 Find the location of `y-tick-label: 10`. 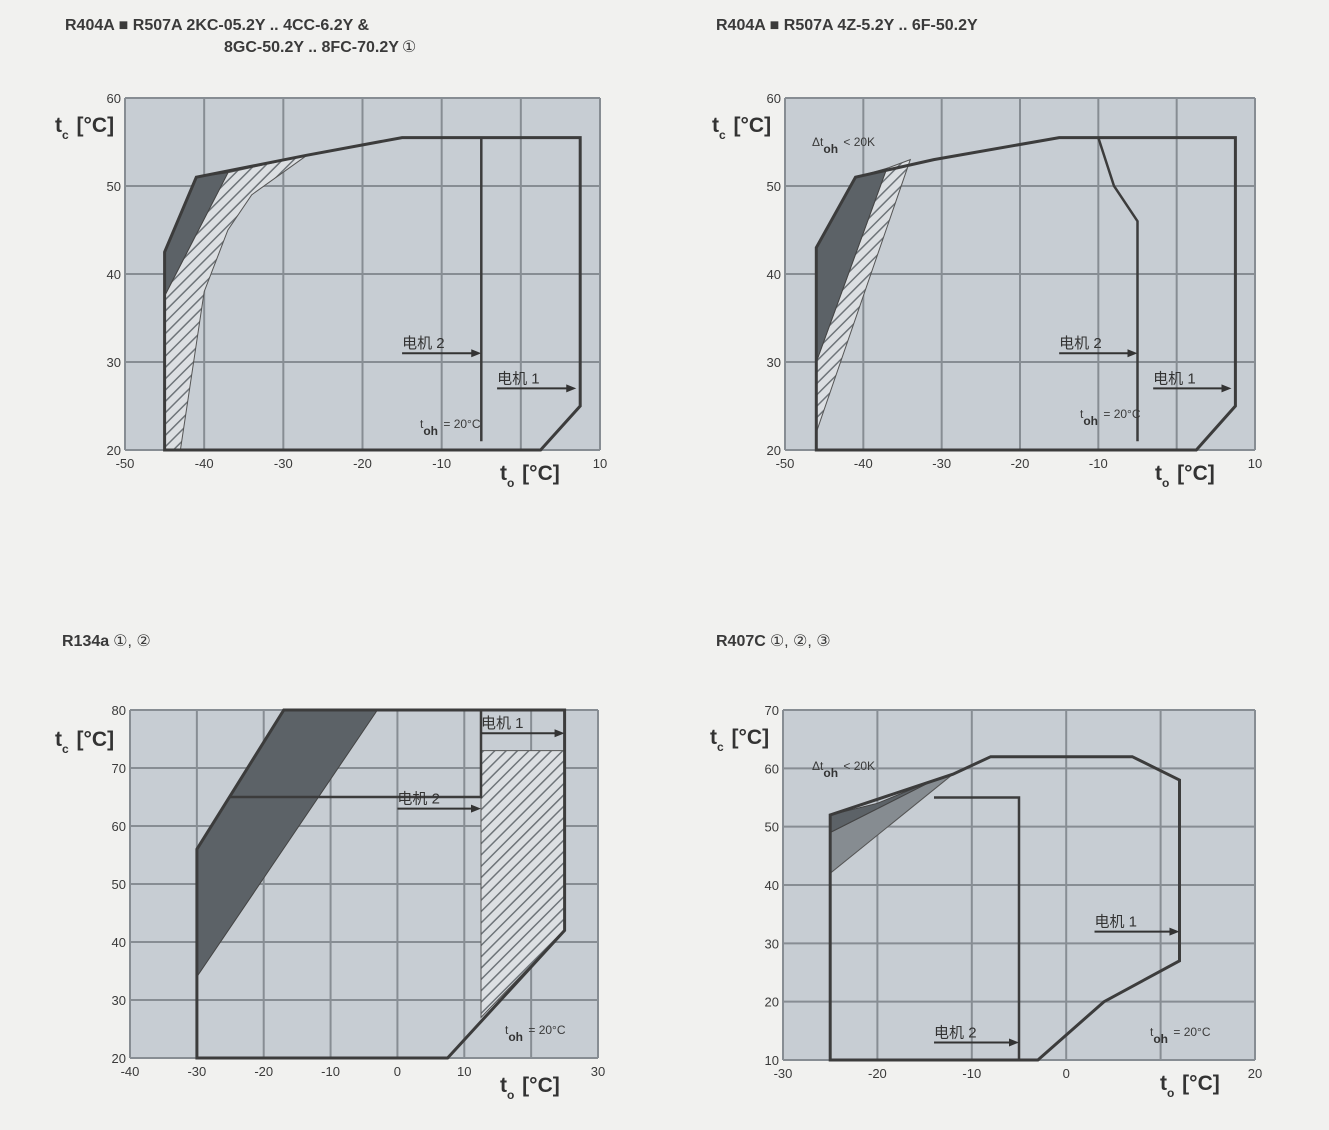

y-tick-label: 10 is located at coordinates (772, 1060).